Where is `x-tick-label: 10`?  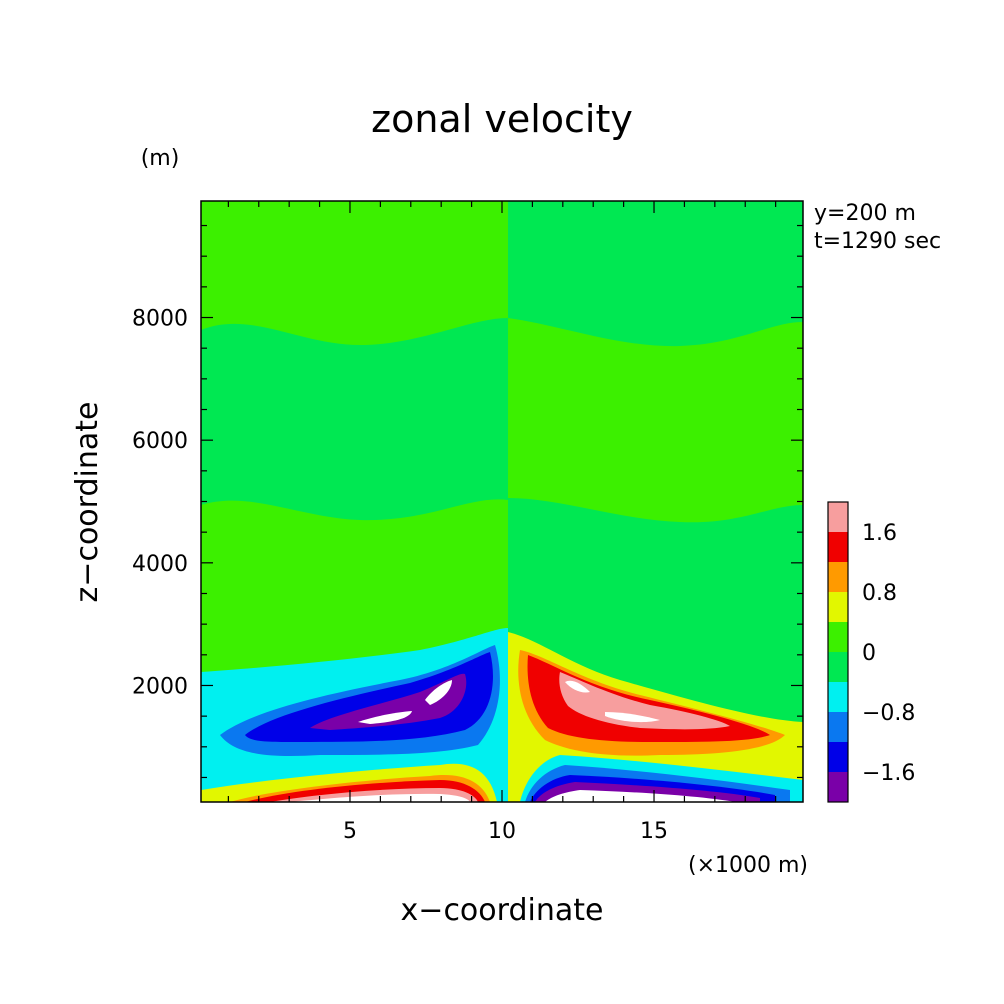 x-tick-label: 10 is located at coordinates (502, 831).